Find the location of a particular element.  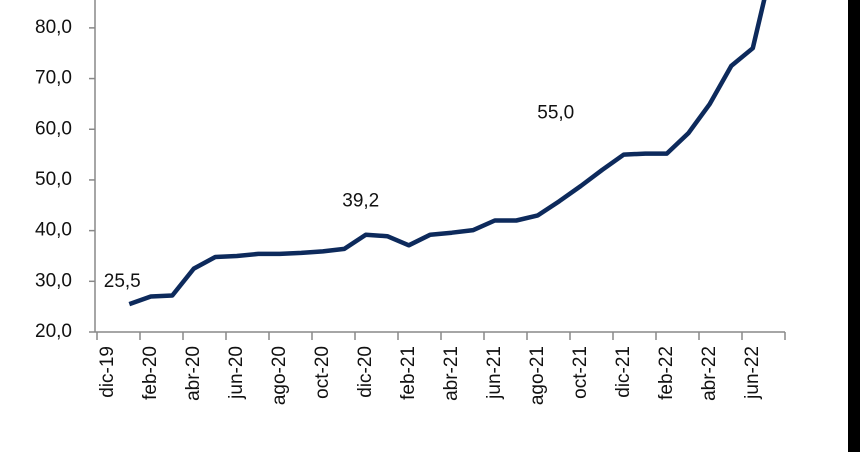

data-label: 39,2 is located at coordinates (360, 201).